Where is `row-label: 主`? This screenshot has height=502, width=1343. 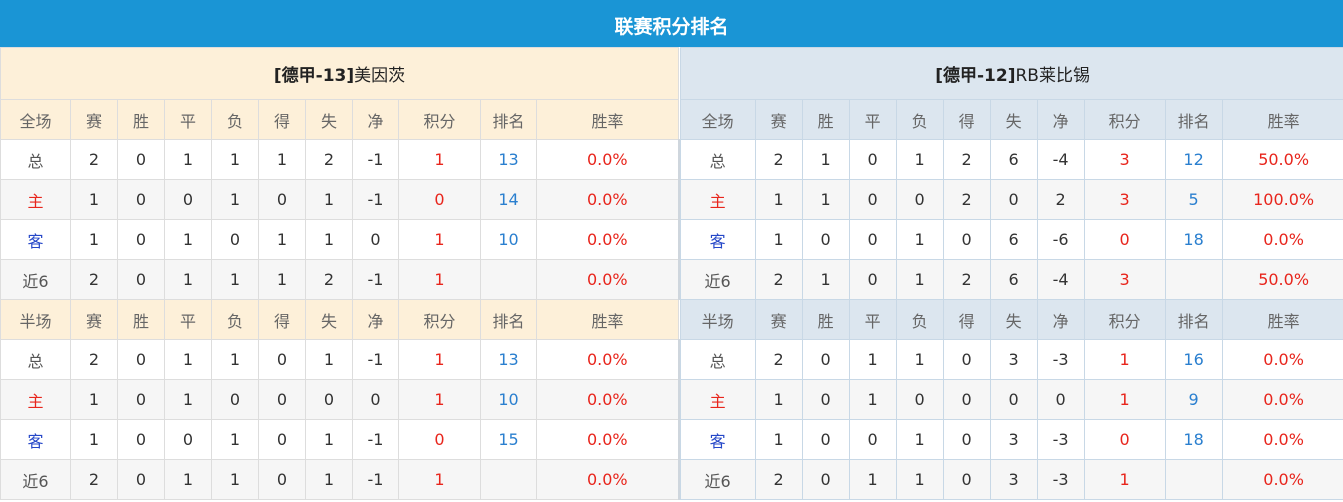 row-label: 主 is located at coordinates (35, 199).